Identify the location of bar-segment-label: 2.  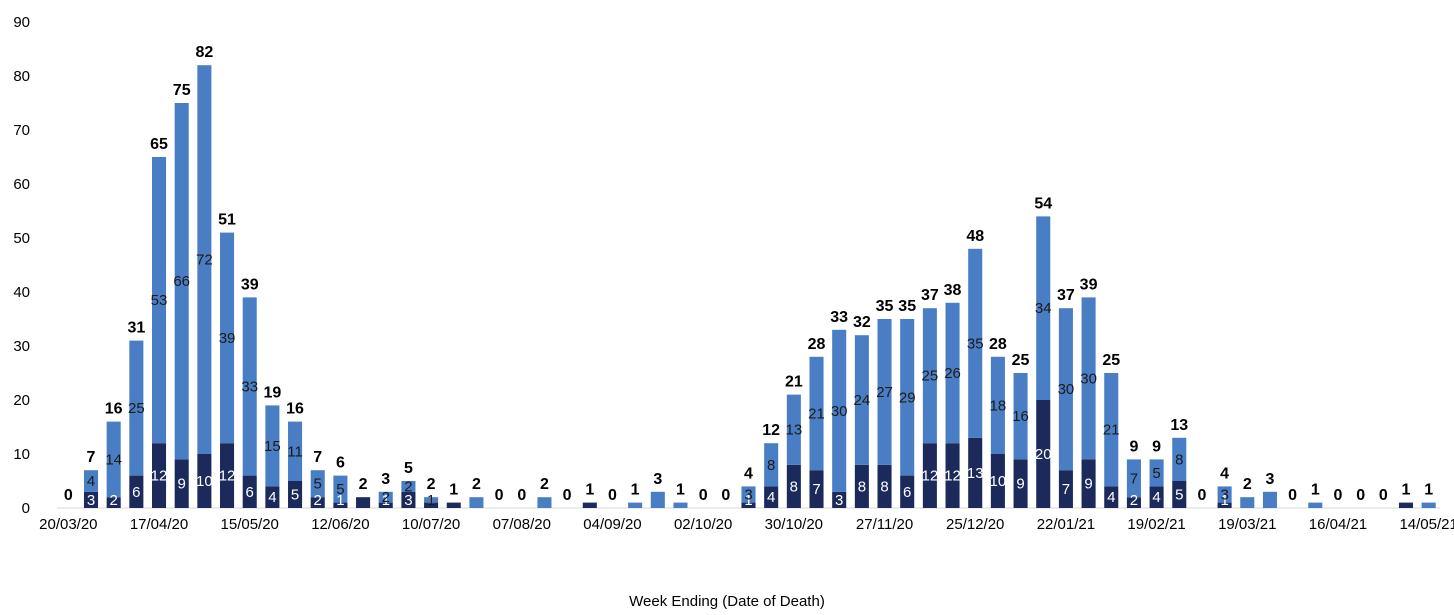
(1134, 500).